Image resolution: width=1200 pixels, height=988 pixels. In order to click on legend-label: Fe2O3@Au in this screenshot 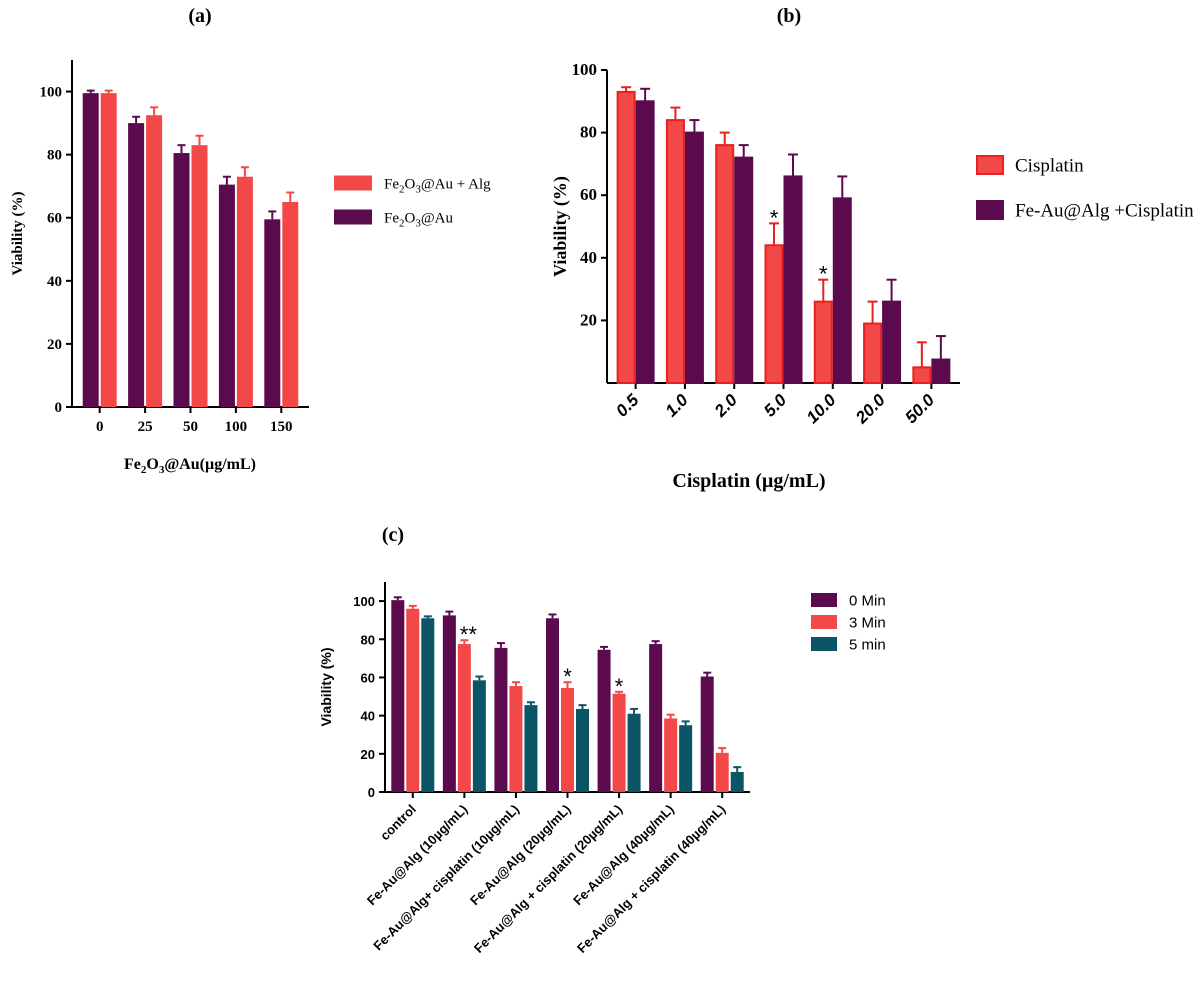, I will do `click(418, 219)`.